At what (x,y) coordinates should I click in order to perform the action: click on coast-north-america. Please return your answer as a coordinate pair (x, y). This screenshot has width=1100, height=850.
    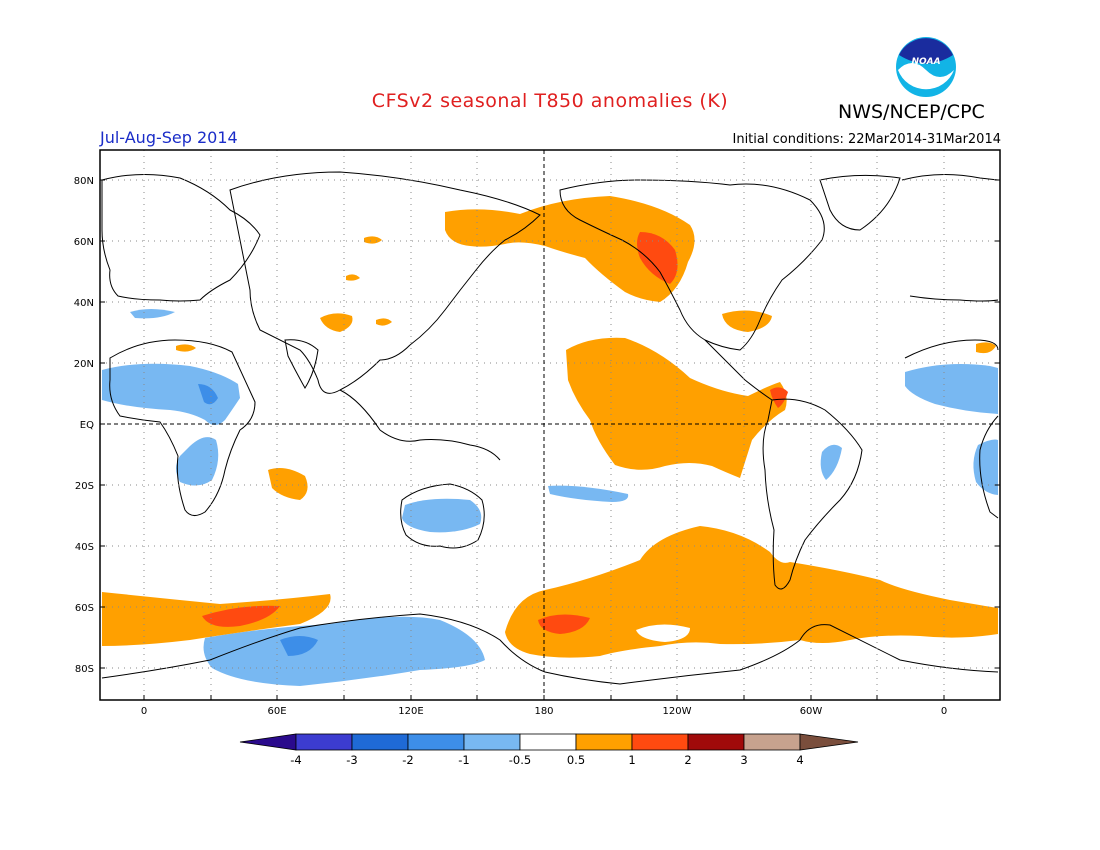
    Looking at the image, I should click on (692, 265).